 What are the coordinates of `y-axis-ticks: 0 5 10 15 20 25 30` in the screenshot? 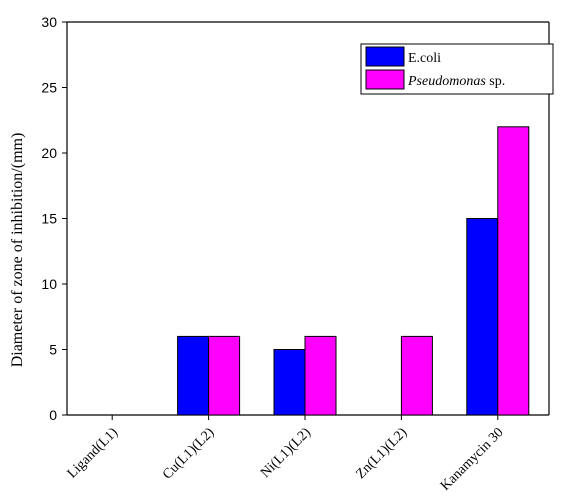 It's located at (54, 218).